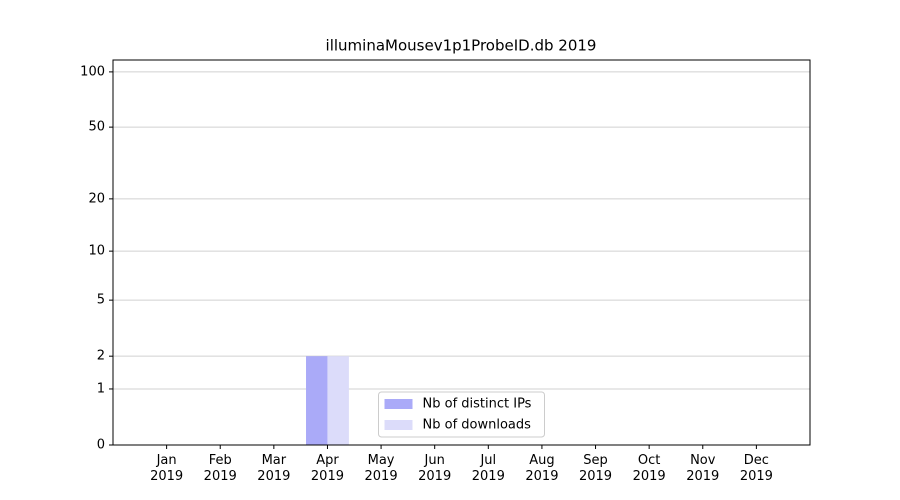  I want to click on x-tick-label: Oct 2019, so click(649, 468).